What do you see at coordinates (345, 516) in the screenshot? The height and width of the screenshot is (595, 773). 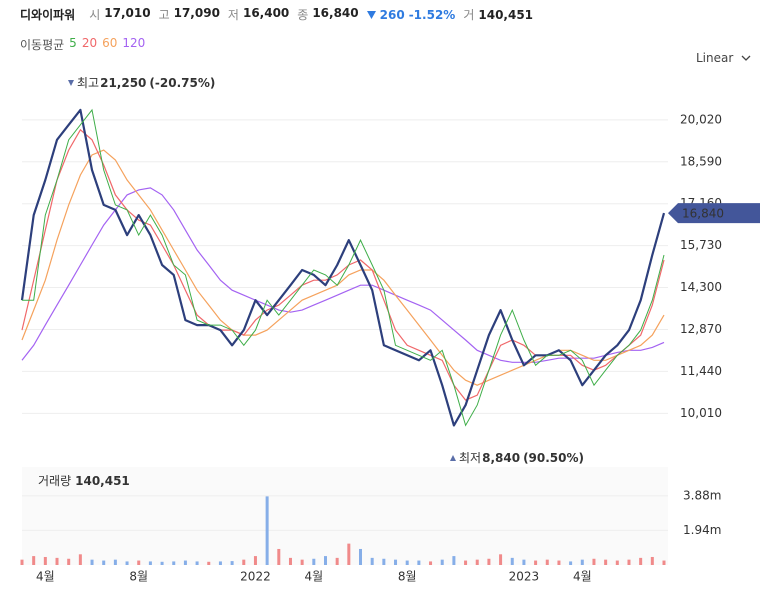 I see `volume-panel` at bounding box center [345, 516].